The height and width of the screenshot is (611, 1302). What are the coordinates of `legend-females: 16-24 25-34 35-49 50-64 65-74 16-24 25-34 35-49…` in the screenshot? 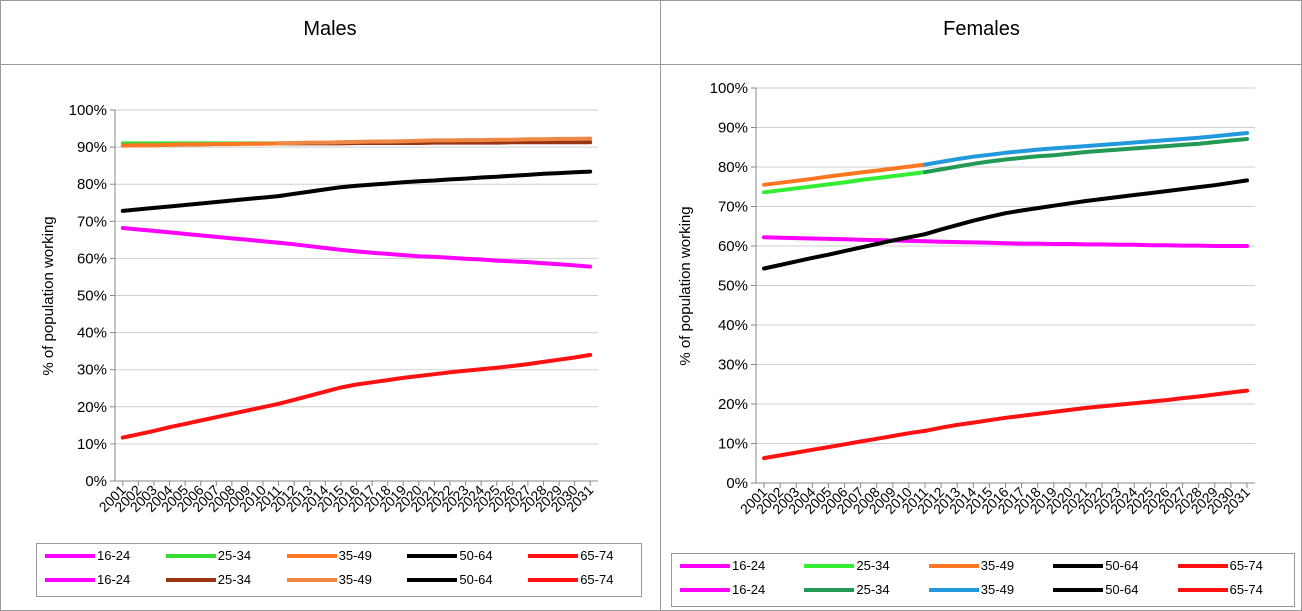 It's located at (983, 580).